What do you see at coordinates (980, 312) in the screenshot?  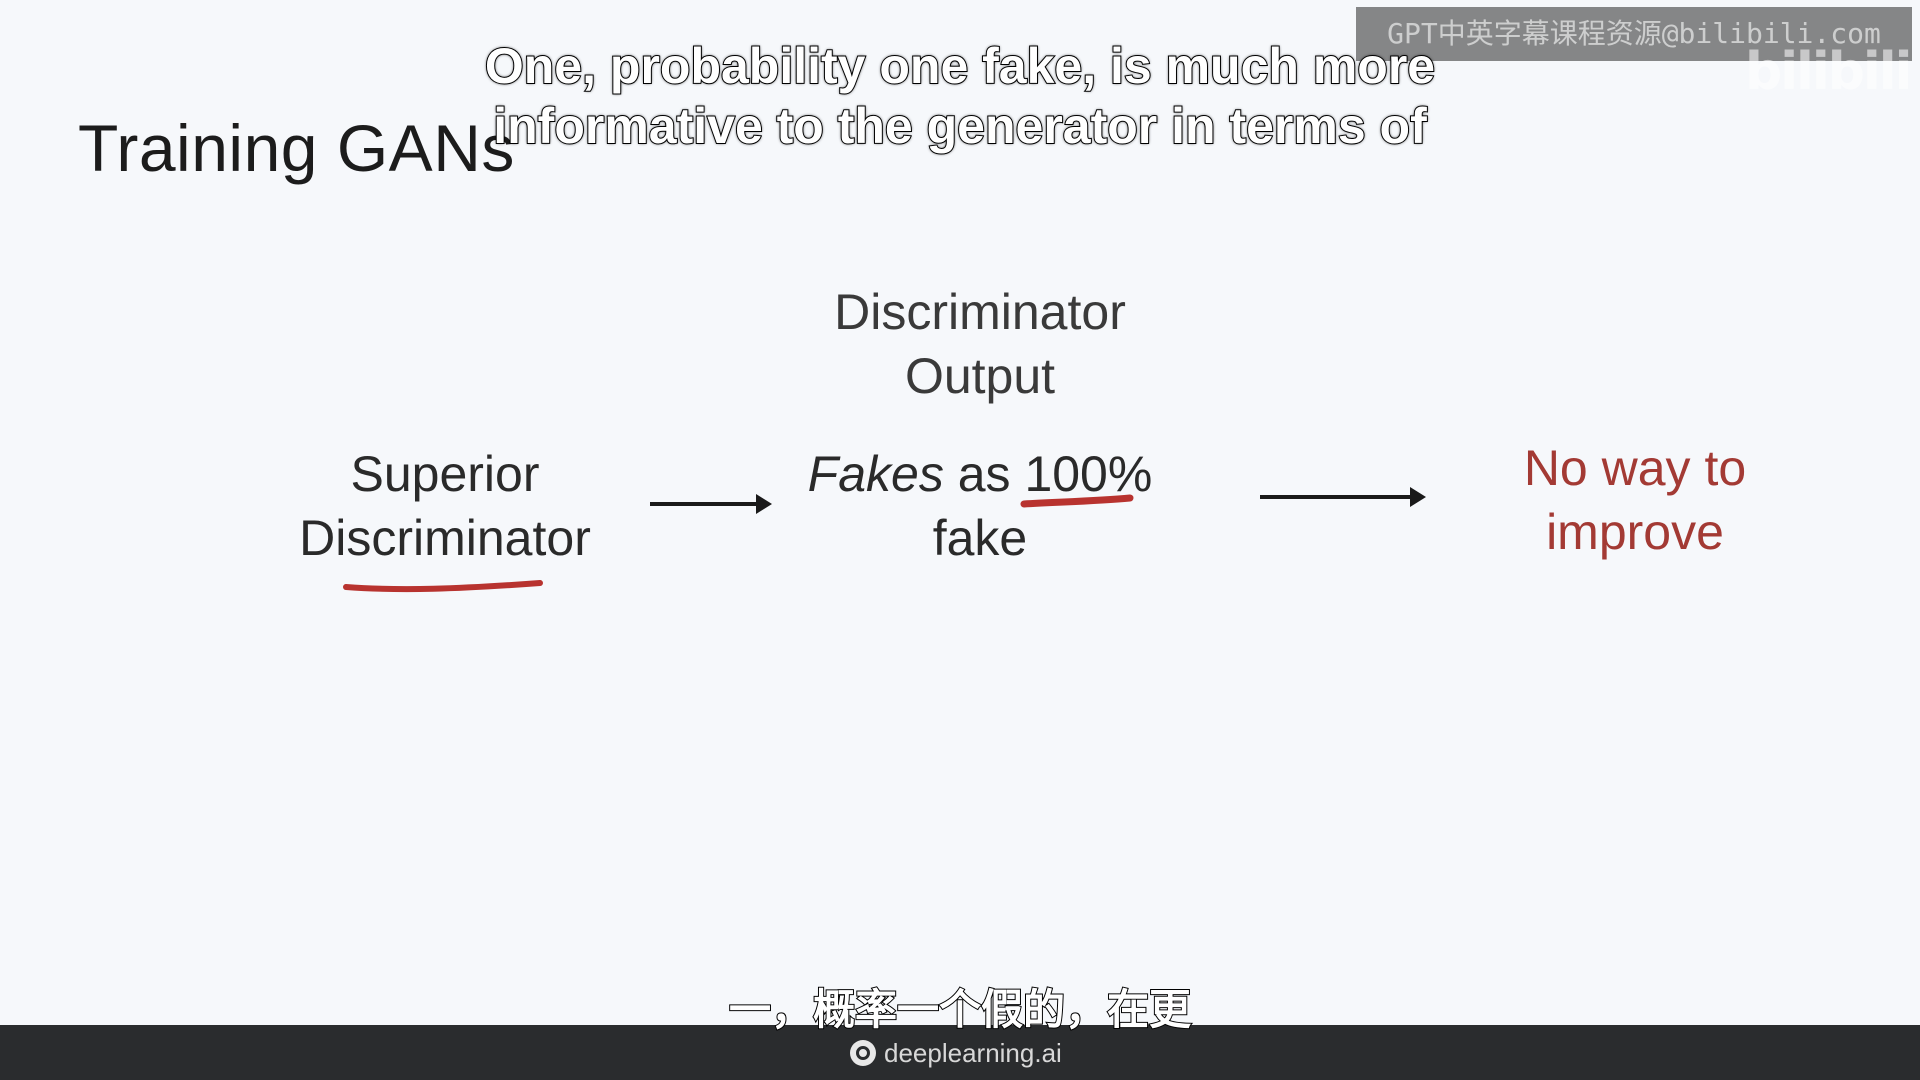 I see `center-header-line1: Discriminator` at bounding box center [980, 312].